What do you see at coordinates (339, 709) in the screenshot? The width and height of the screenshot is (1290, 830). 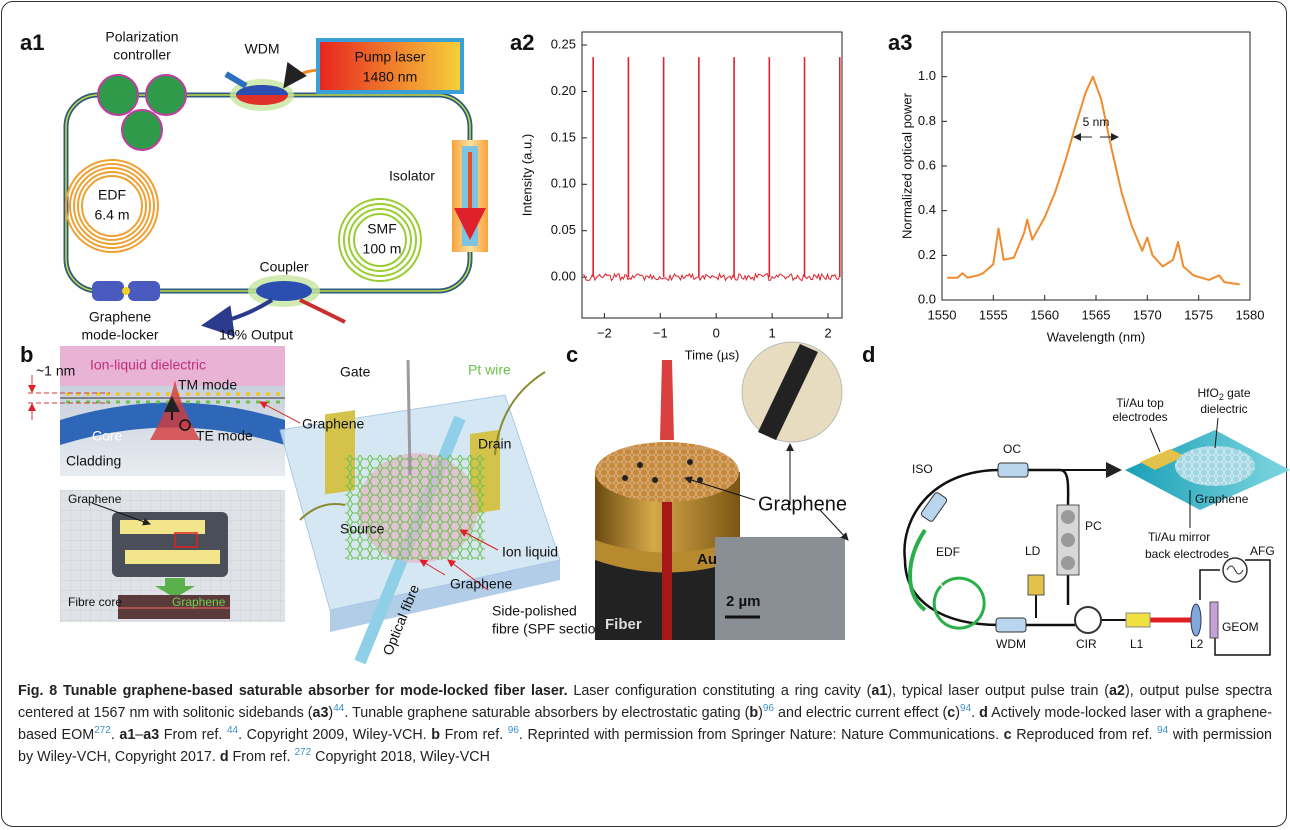 I see `ref: 44` at bounding box center [339, 709].